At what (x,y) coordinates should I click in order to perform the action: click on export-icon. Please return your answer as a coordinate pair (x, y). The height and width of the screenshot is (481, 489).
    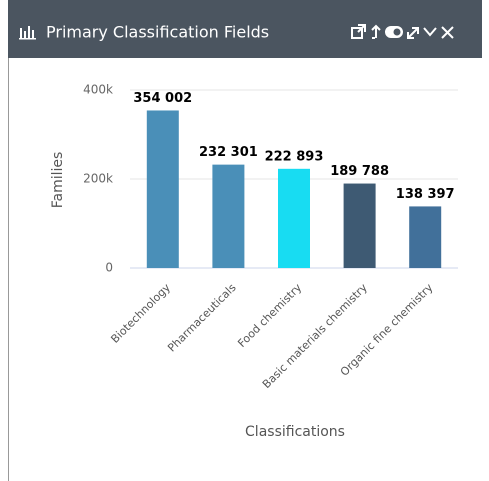
    Looking at the image, I should click on (376, 31).